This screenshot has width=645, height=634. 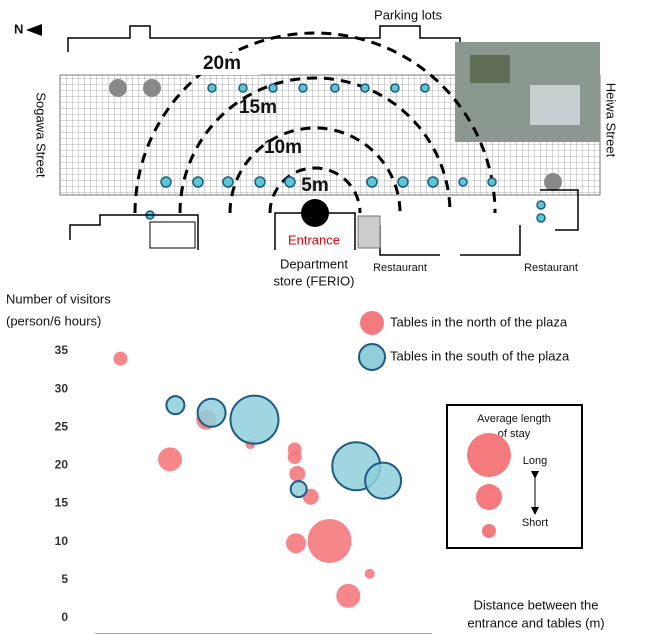 I want to click on y-axis-title: (person/6 hours), so click(x=53, y=320).